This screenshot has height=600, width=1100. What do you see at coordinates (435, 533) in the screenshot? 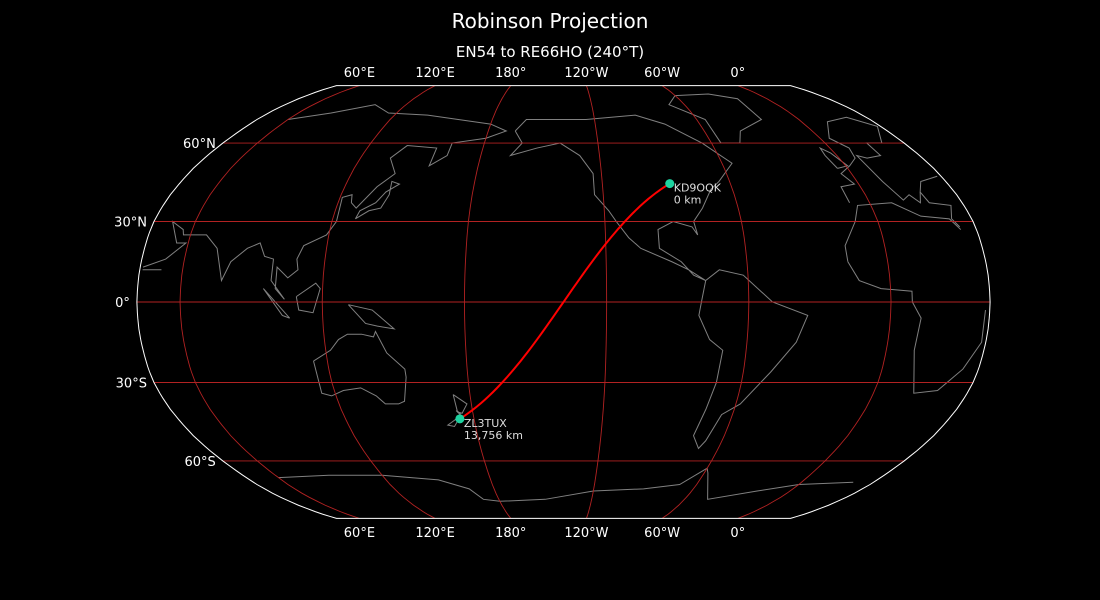
I see `meridian-label-bottom: 120°E` at bounding box center [435, 533].